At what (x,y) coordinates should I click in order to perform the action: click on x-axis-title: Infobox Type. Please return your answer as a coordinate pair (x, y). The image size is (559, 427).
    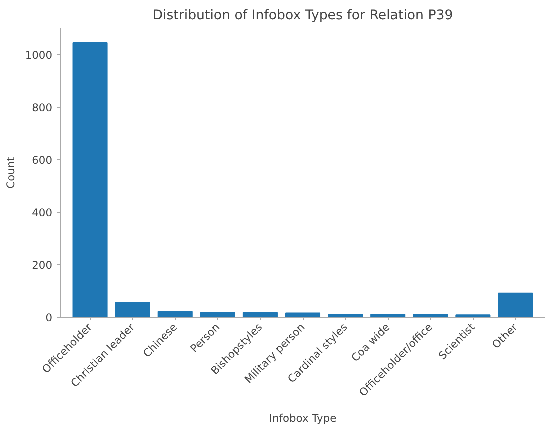
    Looking at the image, I should click on (303, 418).